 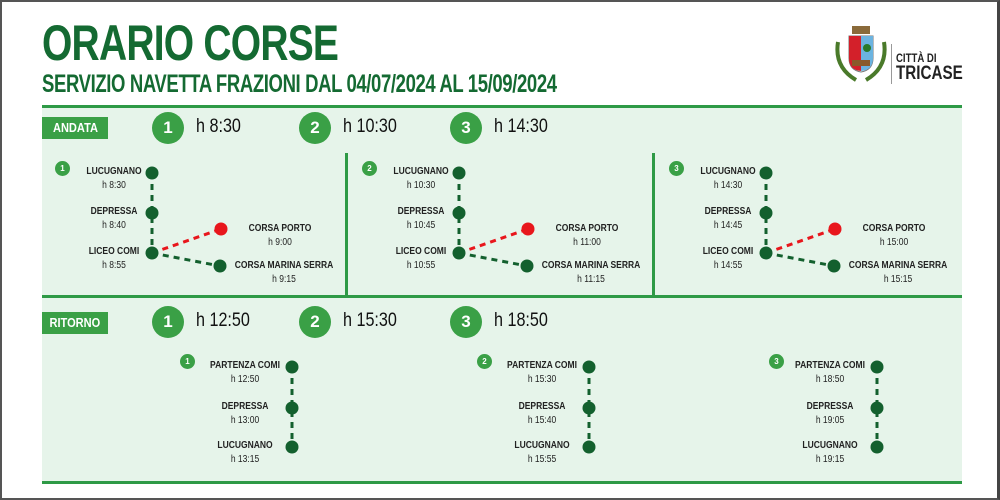 I want to click on coat-of-arms-icon, so click(x=861, y=54).